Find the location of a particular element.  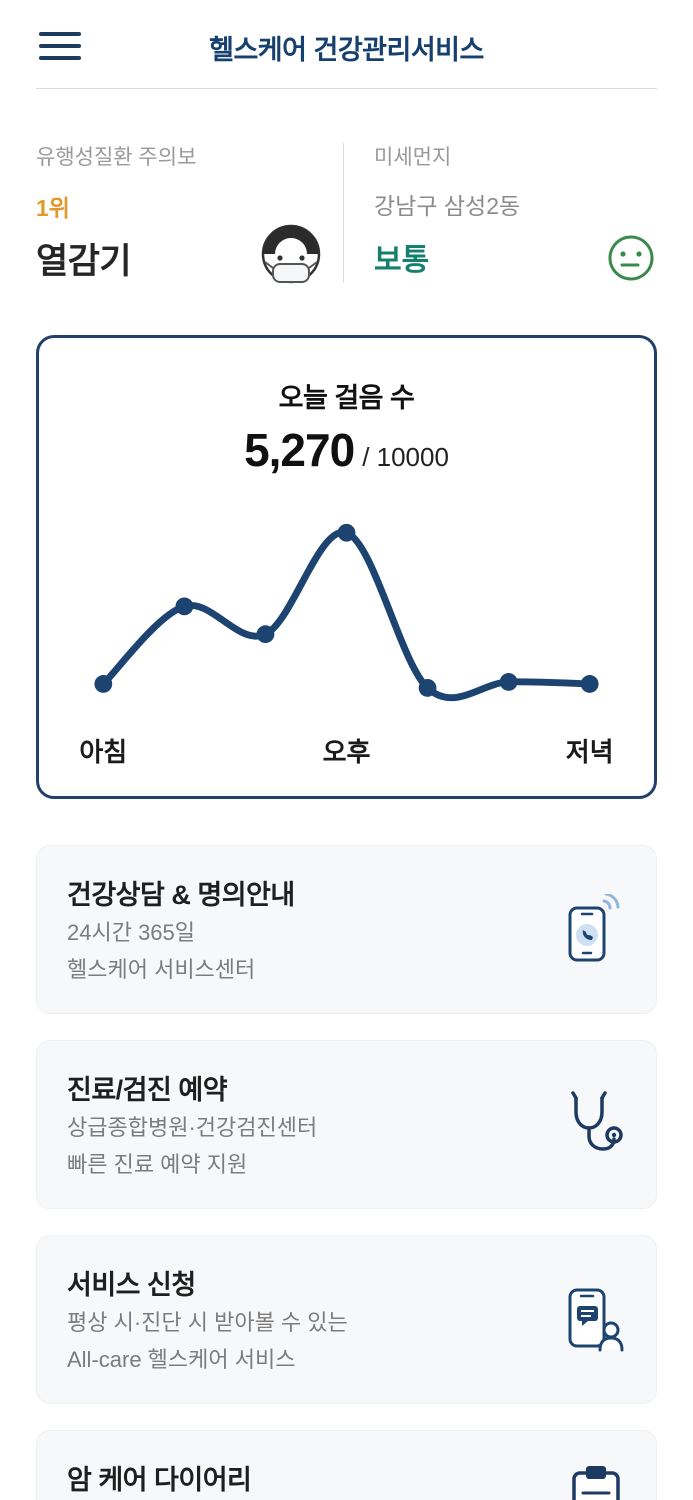

masked-face-icon is located at coordinates (291, 253).